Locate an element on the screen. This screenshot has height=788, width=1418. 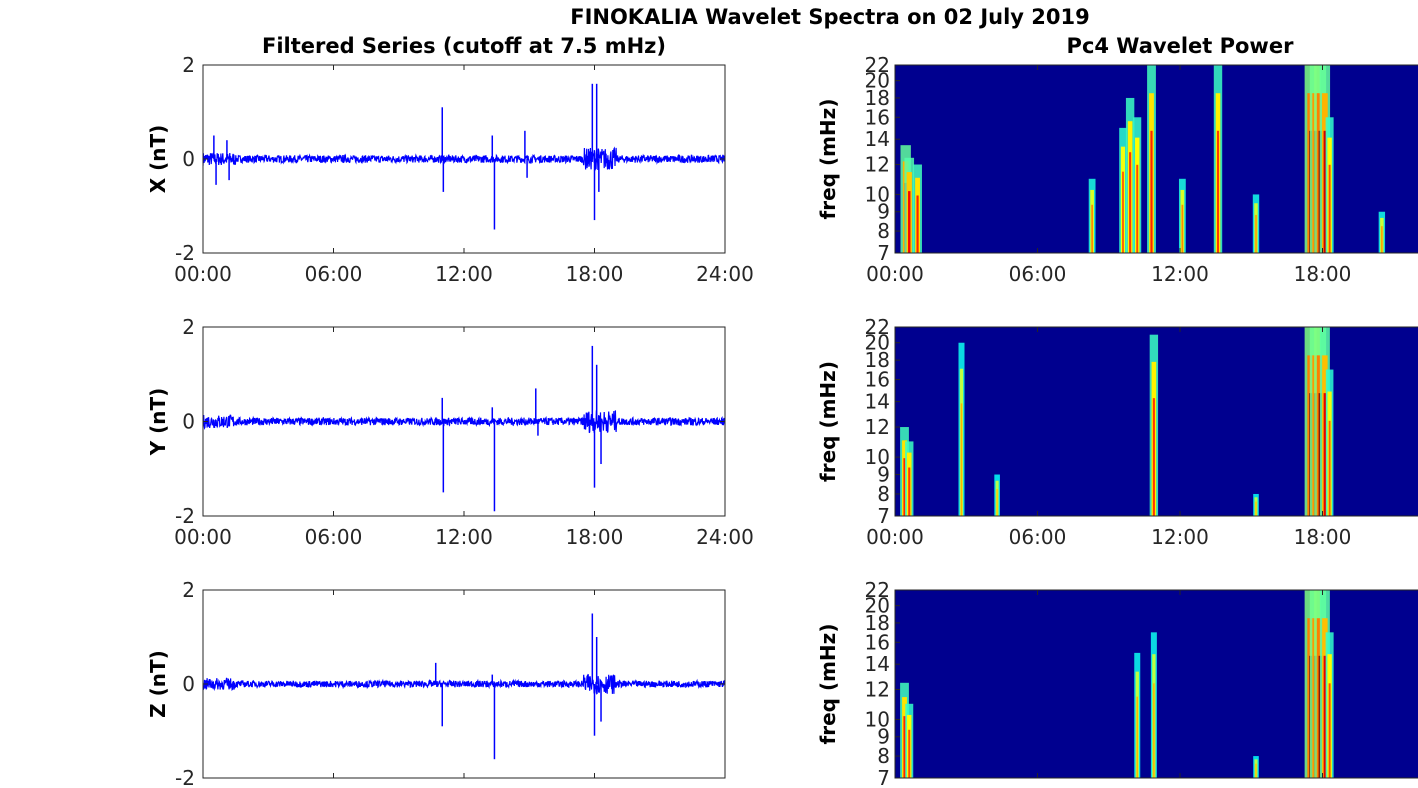
wavelet-y-ytick-label: 20 is located at coordinates (877, 343).